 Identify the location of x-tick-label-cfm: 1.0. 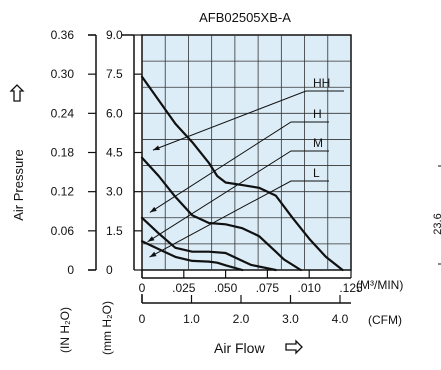
(191, 319).